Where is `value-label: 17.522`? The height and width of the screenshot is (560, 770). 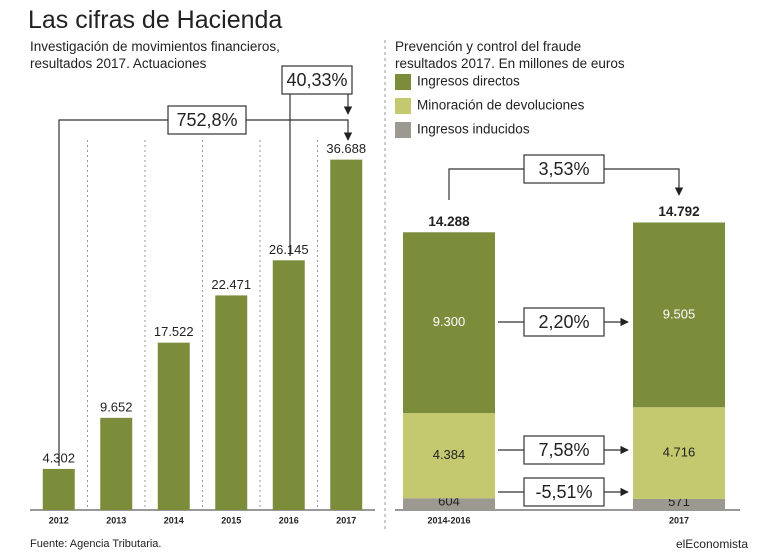 value-label: 17.522 is located at coordinates (174, 331).